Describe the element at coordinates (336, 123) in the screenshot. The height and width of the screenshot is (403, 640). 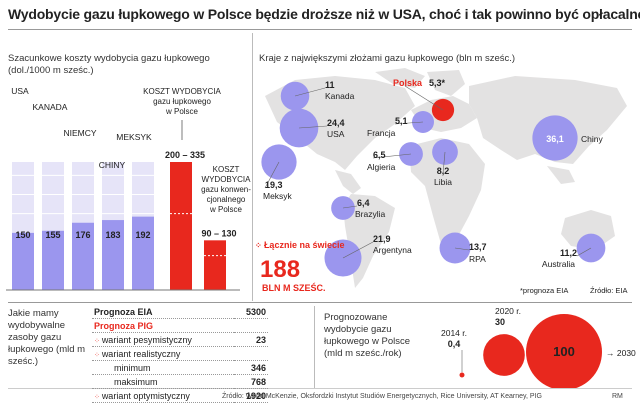
I see `bubble-value-label: 24,4` at that location.